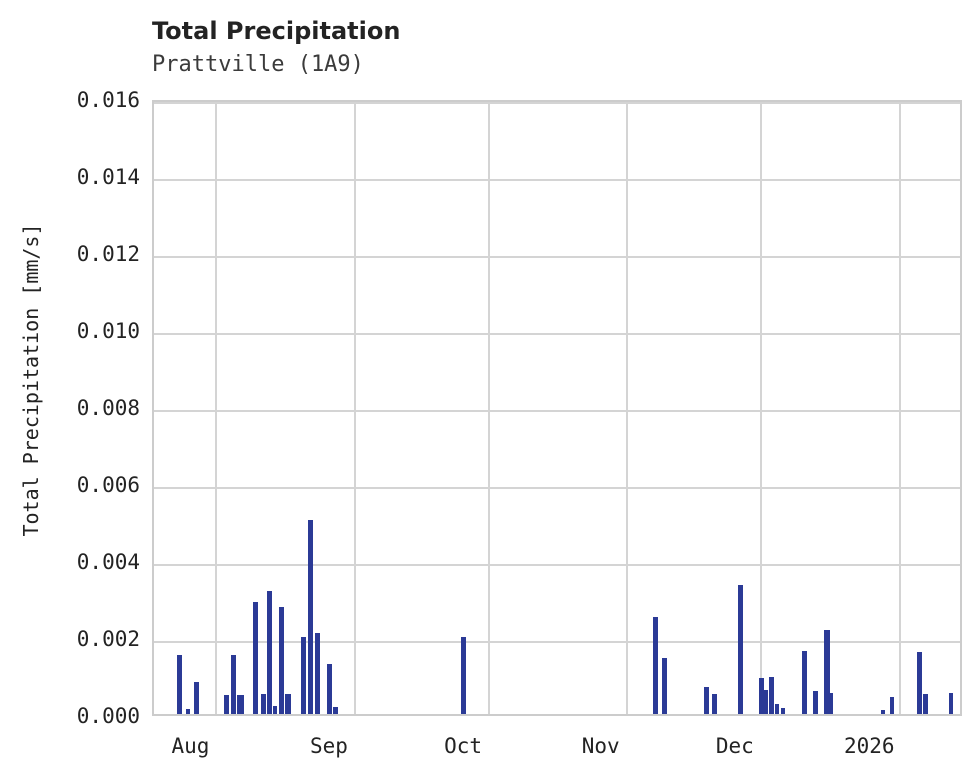  What do you see at coordinates (31, 380) in the screenshot?
I see `y-axis-label: Total Precipitation [mm/s]` at bounding box center [31, 380].